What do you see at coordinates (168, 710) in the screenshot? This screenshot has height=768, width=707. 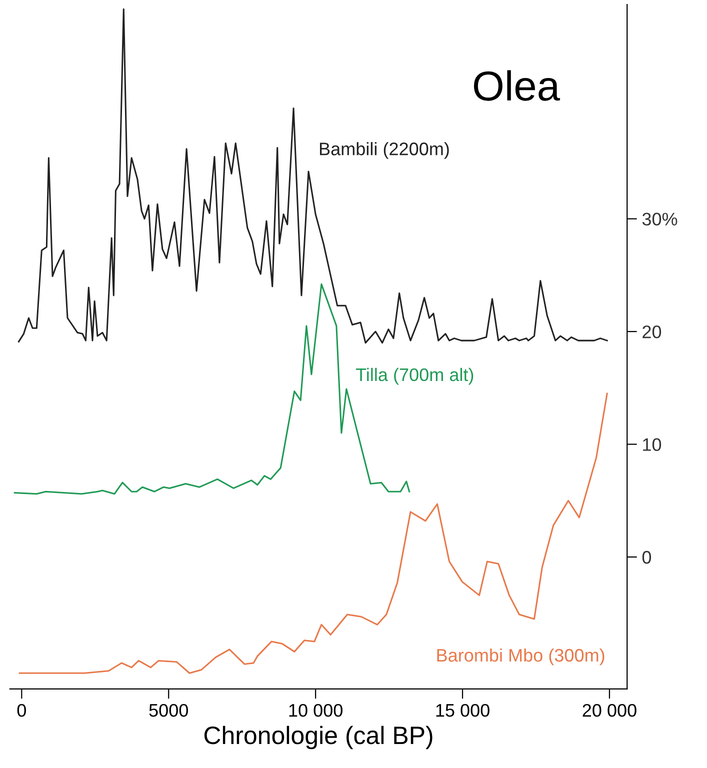 I see `x-tick-label: 5000` at bounding box center [168, 710].